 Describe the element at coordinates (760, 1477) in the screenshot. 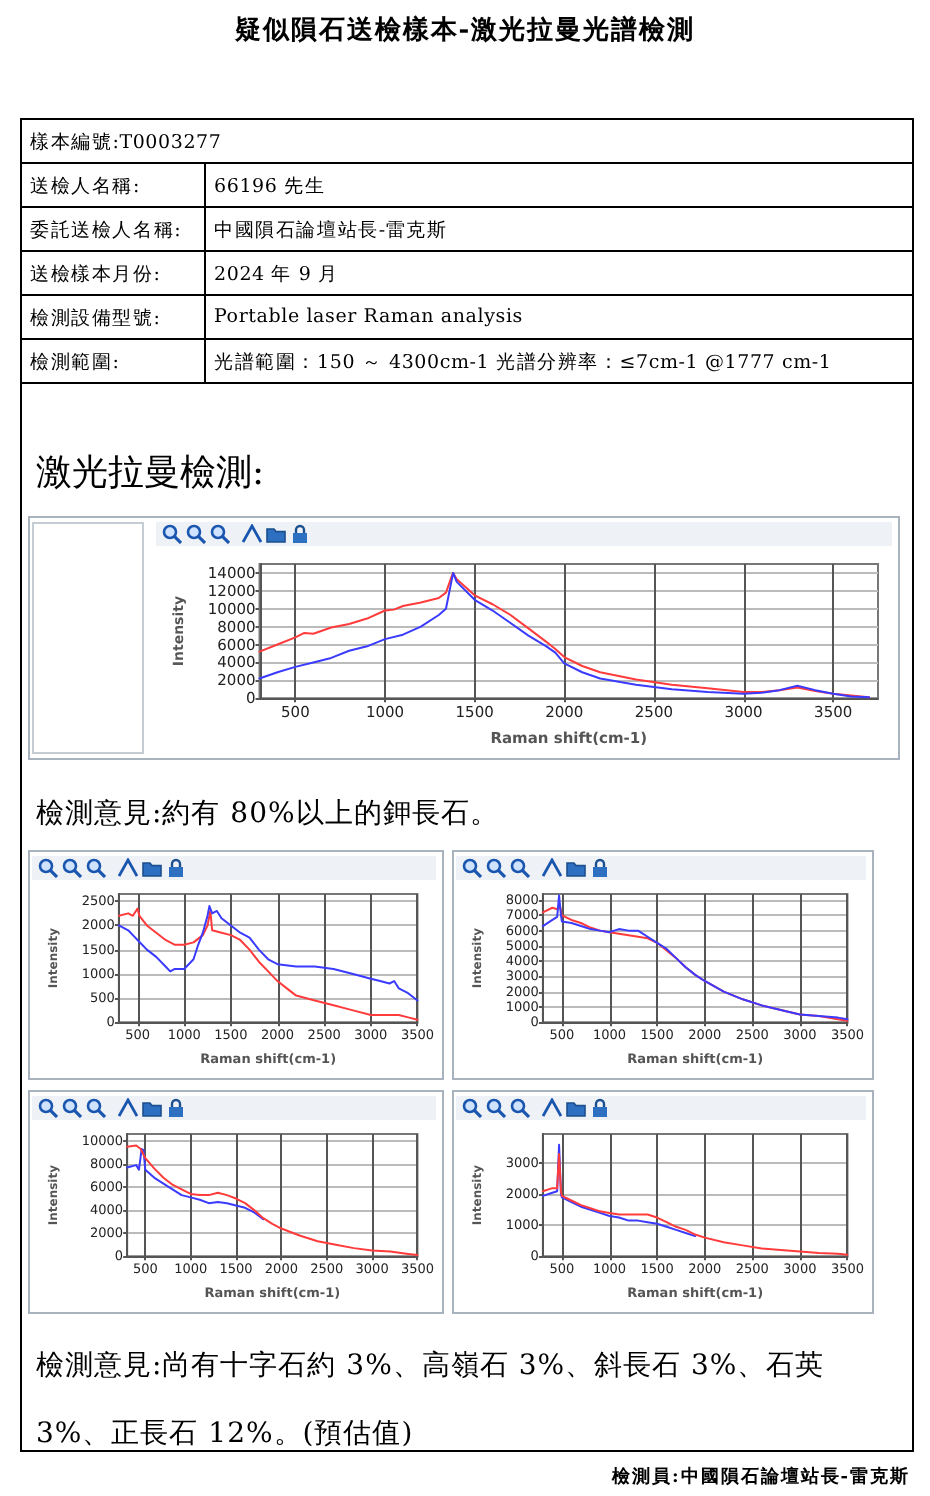

I see `text: 檢測員:中國隕石論壇站長-雷克斯` at that location.